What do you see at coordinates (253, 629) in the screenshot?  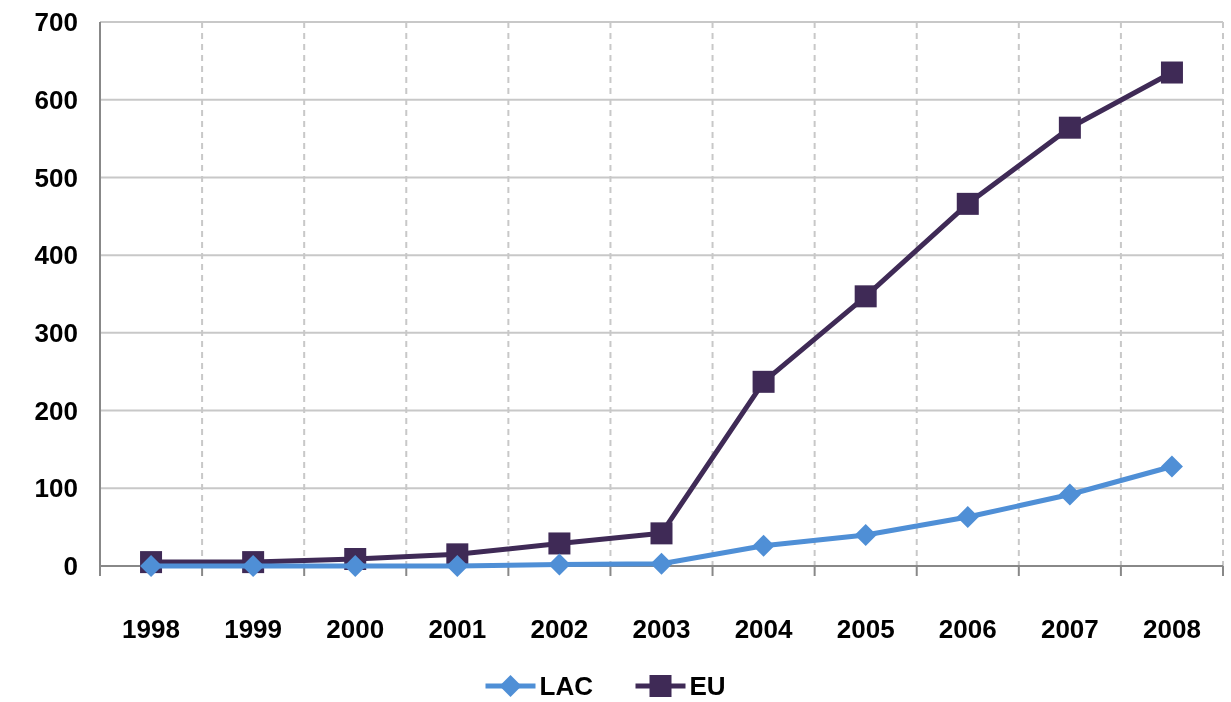 I see `x-tick-label: 1999` at bounding box center [253, 629].